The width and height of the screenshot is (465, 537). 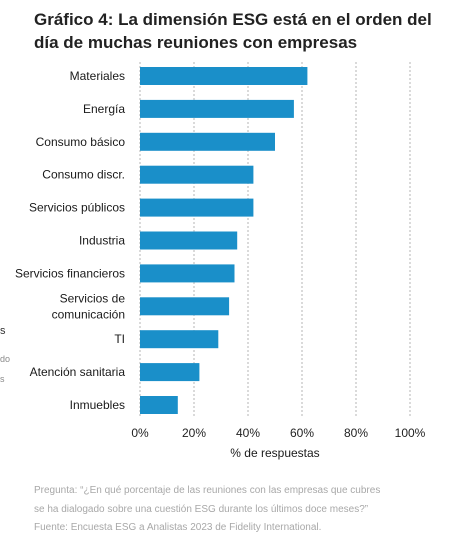 I want to click on category-label: Servicios financieros, so click(x=70, y=273).